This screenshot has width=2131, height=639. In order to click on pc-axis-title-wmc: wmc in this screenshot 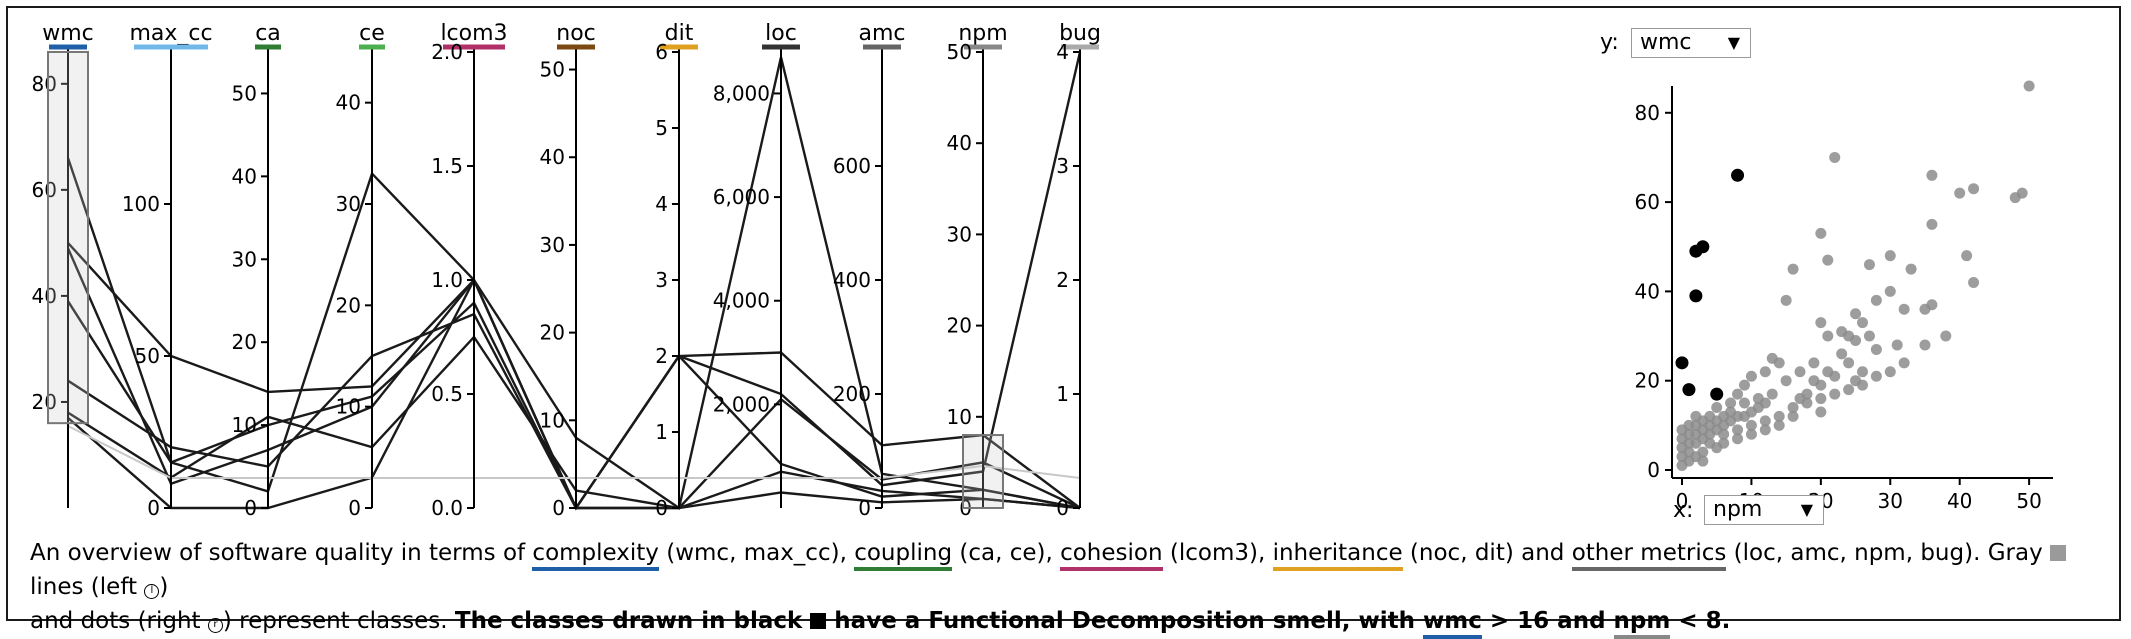, I will do `click(68, 33)`.